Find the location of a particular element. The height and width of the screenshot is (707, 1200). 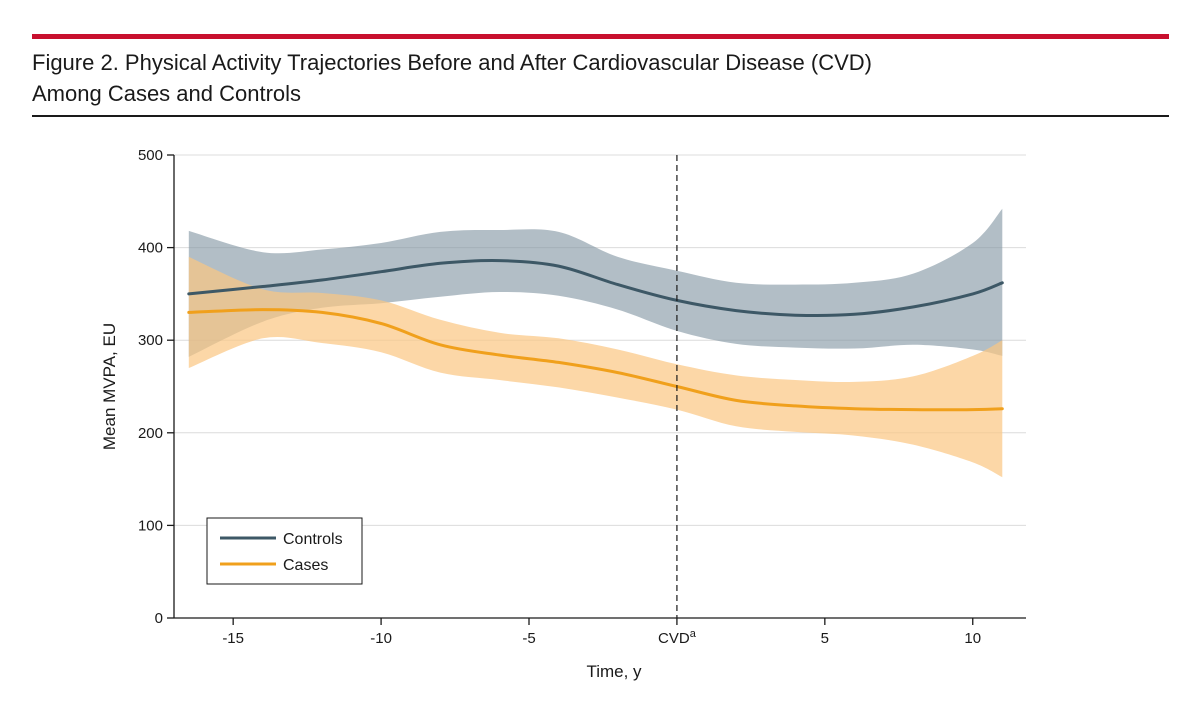

y-tick-label-400: 400 is located at coordinates (150, 248).